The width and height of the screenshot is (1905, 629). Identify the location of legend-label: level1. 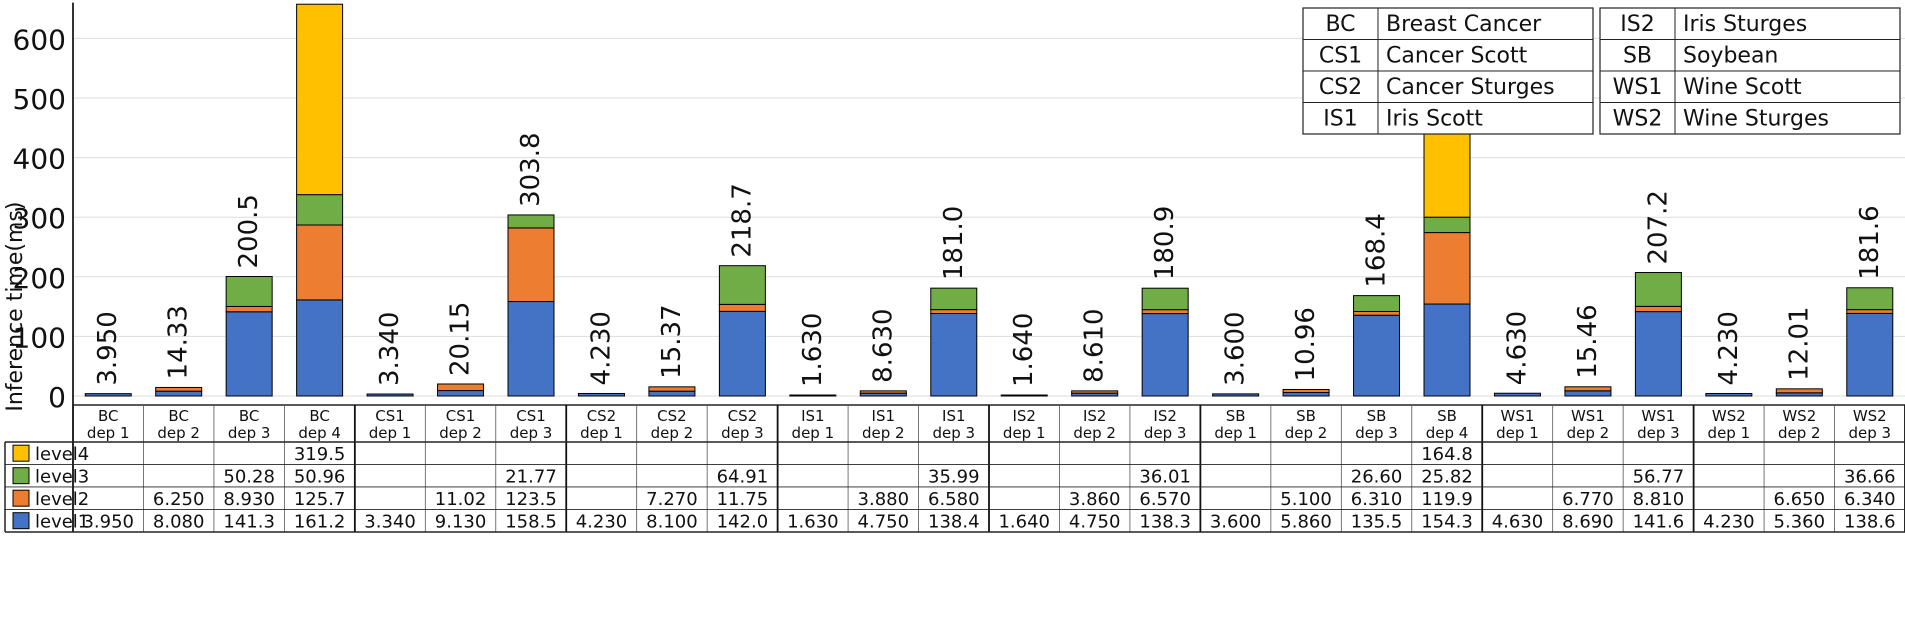
(62, 522).